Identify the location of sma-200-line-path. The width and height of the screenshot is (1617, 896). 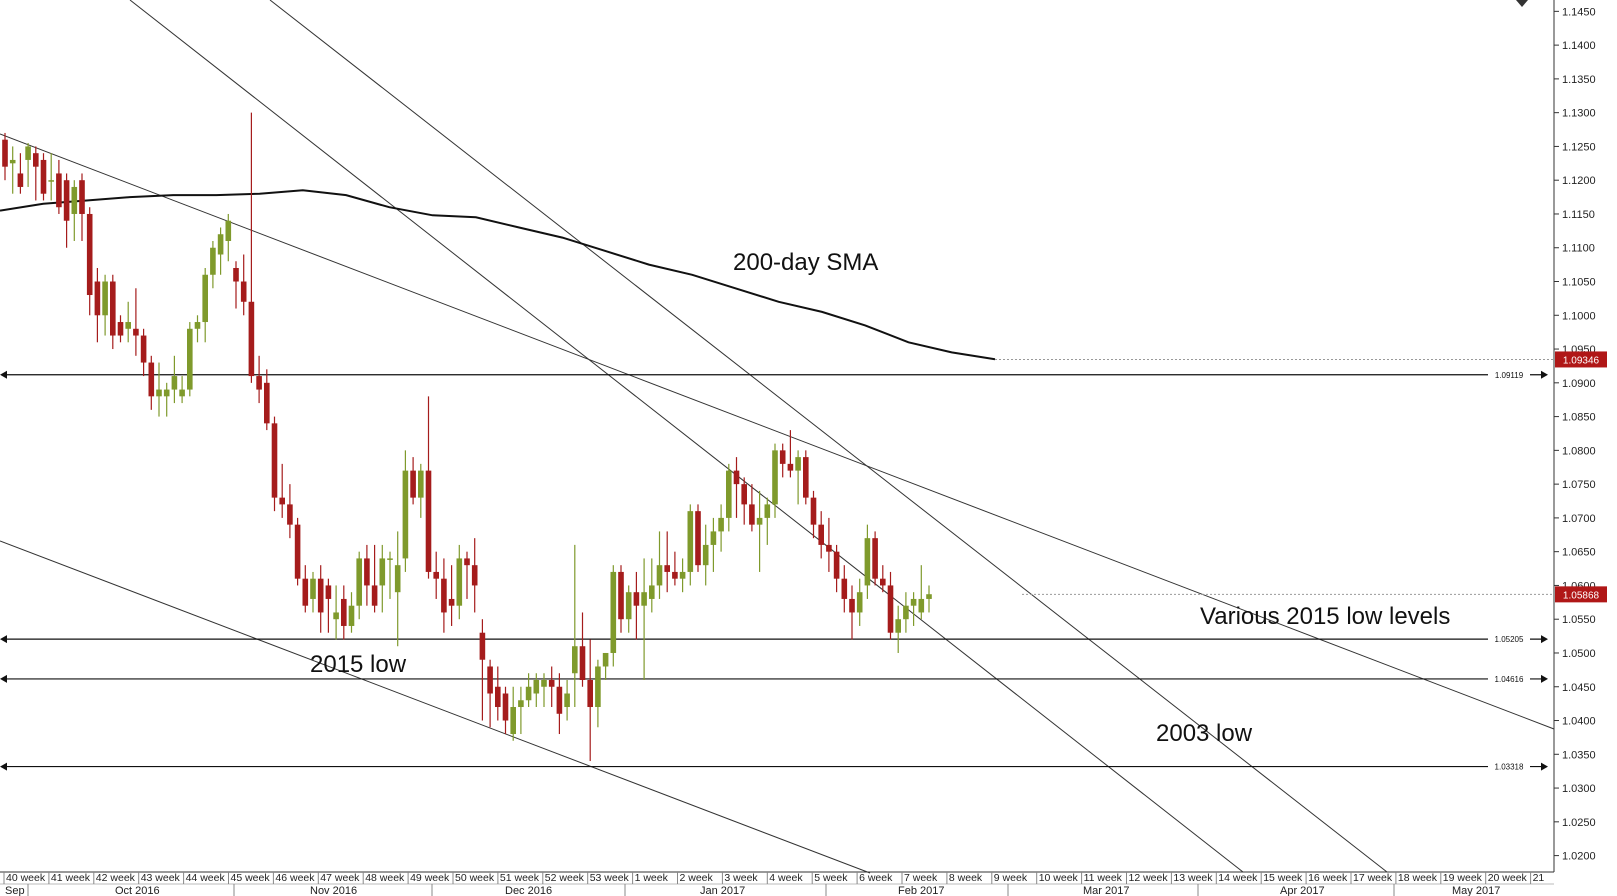
(498, 275).